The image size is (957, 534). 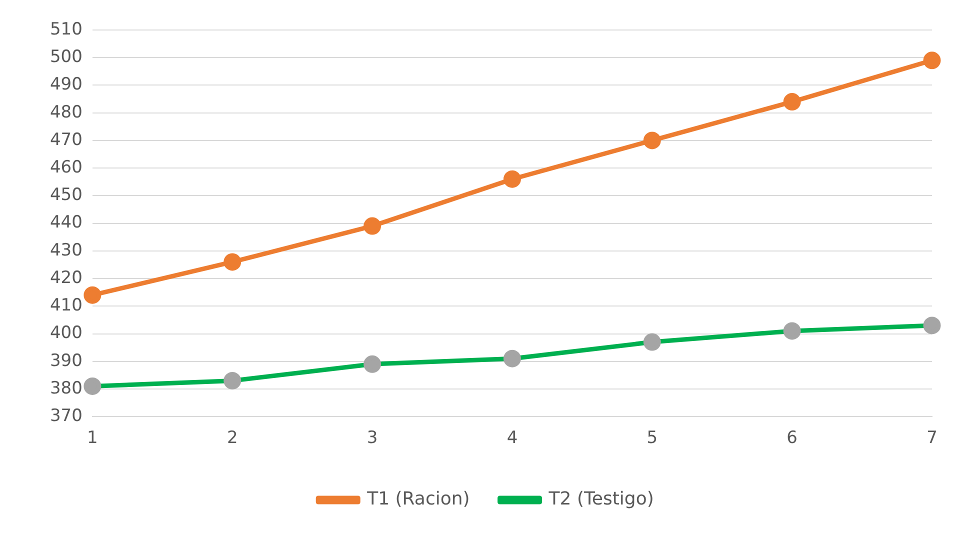 I want to click on y-tick-label: 490, so click(x=66, y=84).